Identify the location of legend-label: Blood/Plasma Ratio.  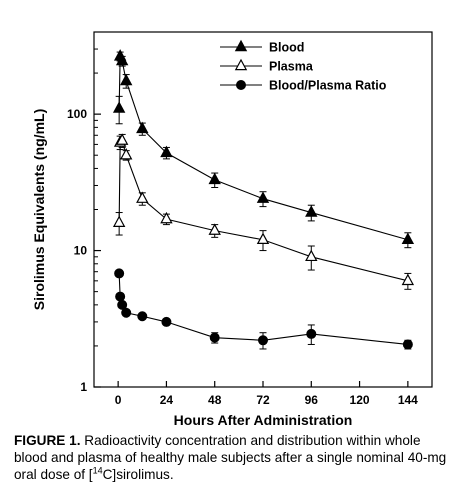
(328, 86).